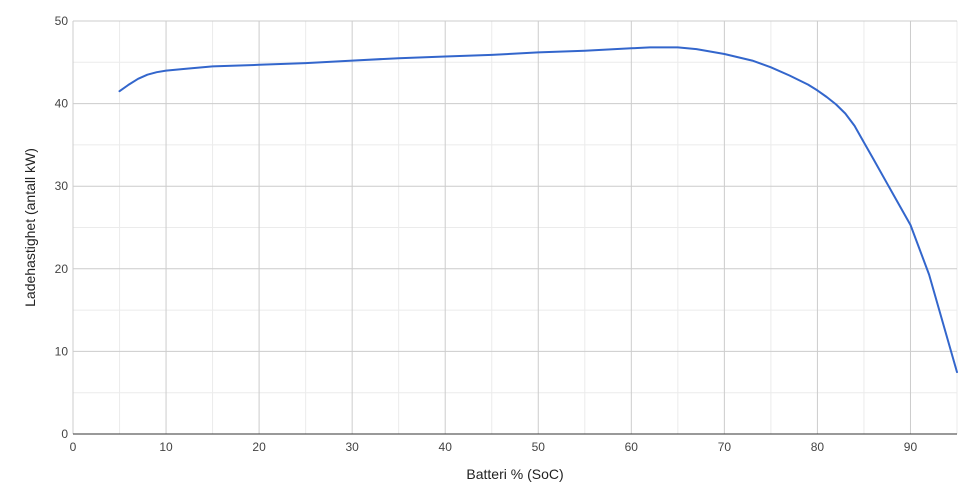 This screenshot has width=974, height=495. Describe the element at coordinates (494, 447) in the screenshot. I see `x-axis-tick-labels: 0 10 20 30 40 50 60 70 80 90` at that location.